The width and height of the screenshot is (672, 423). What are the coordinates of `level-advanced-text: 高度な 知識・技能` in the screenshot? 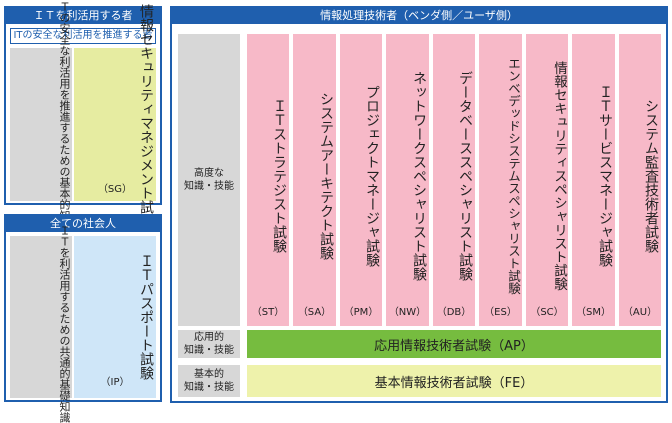 It's located at (209, 180).